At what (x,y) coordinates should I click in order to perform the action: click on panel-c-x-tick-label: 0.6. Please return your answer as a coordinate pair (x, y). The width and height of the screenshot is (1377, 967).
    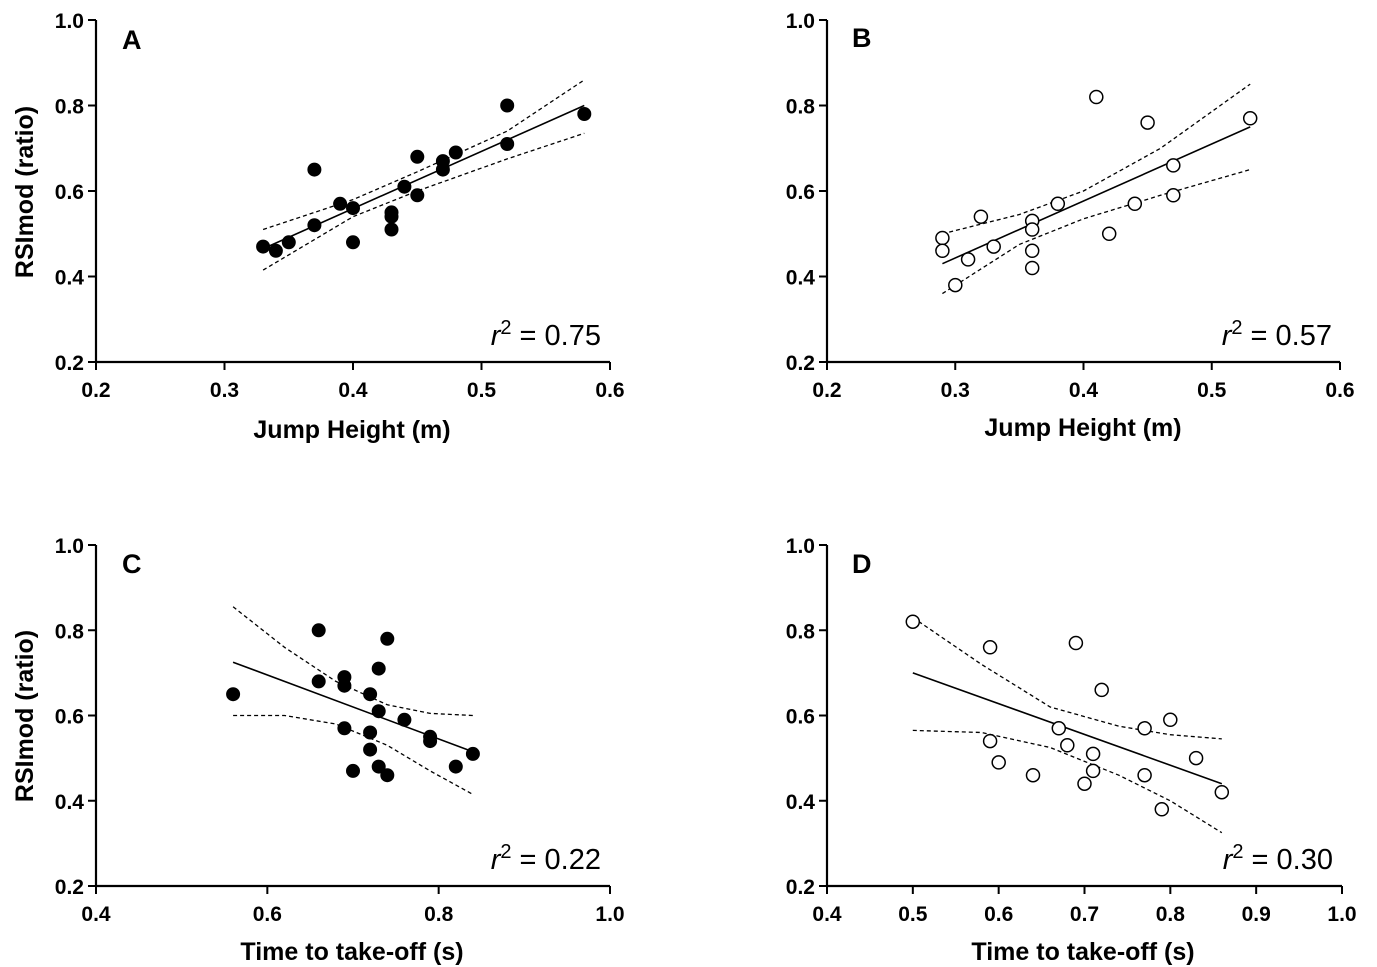
    Looking at the image, I should click on (267, 914).